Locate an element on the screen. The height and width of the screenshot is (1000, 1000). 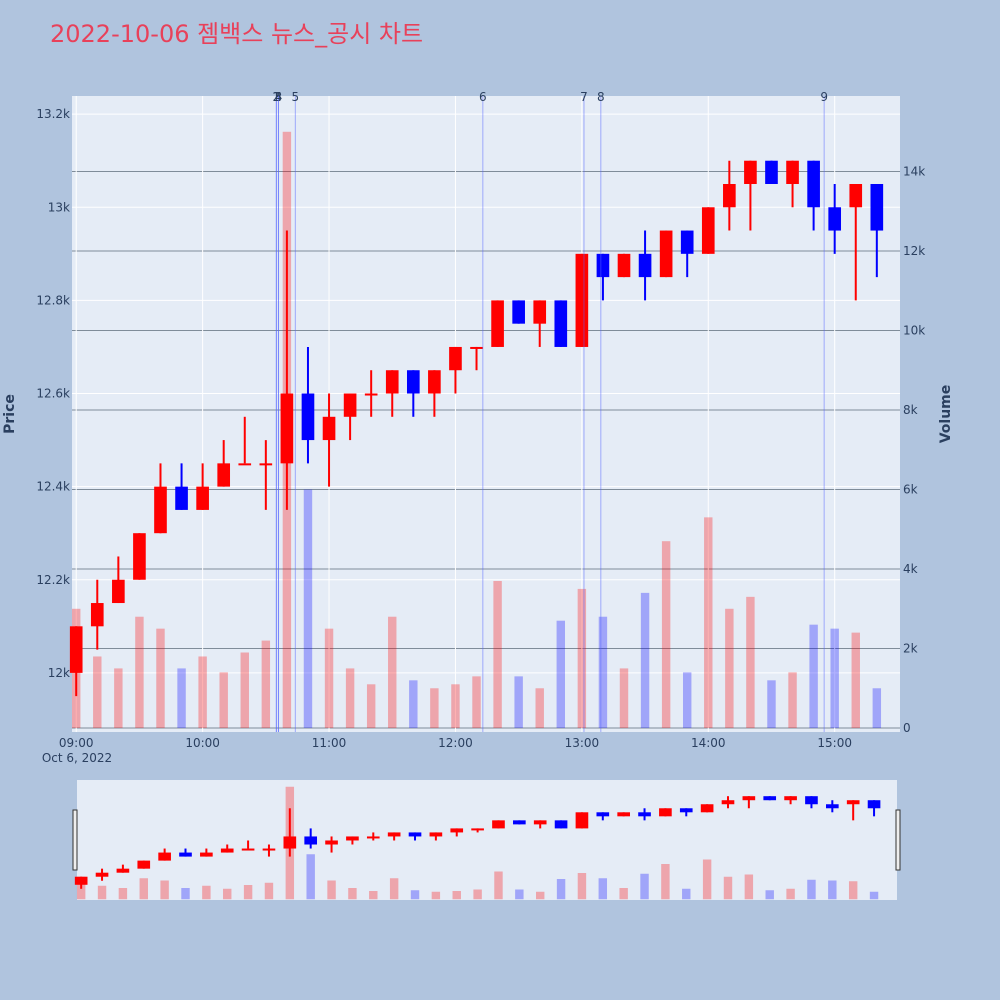
y-tick-label: 12.8k is located at coordinates (53, 300).